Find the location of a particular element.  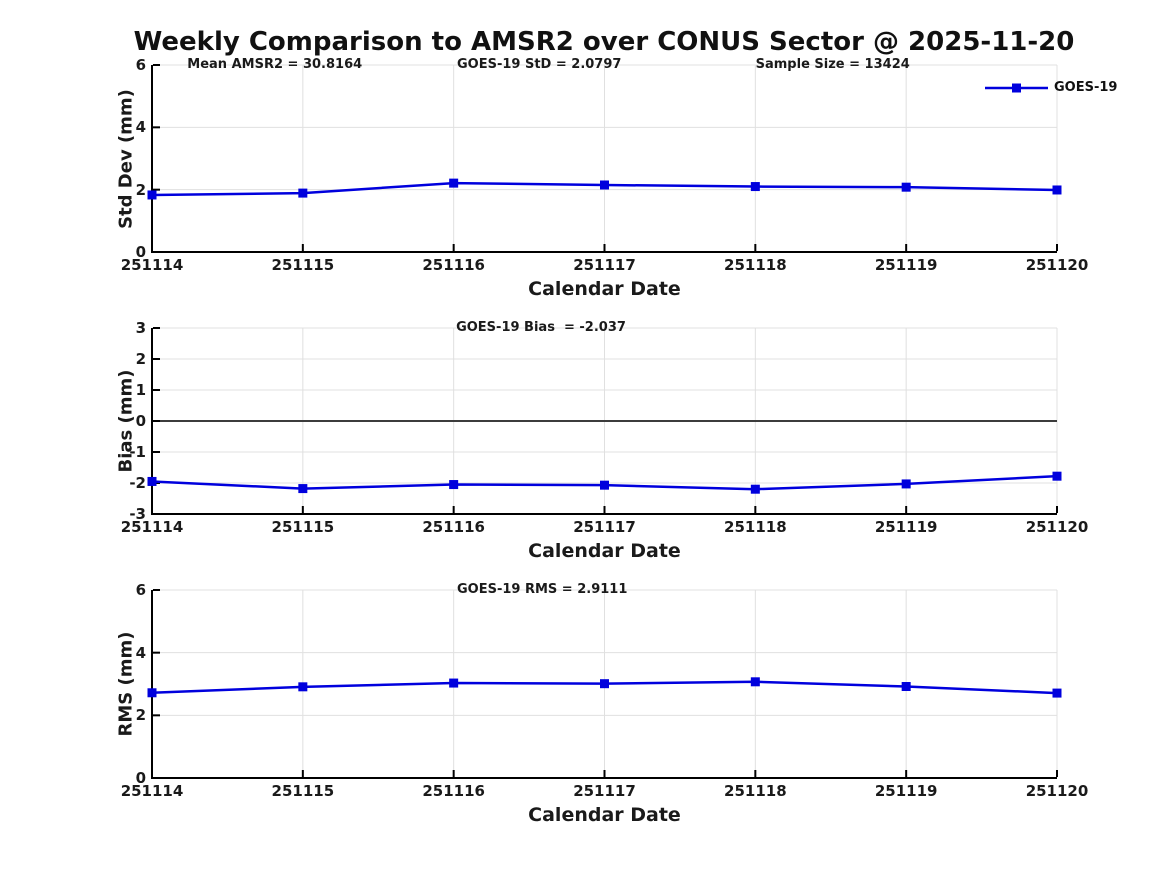

y-axis-label: RMS (mm) is located at coordinates (126, 684).